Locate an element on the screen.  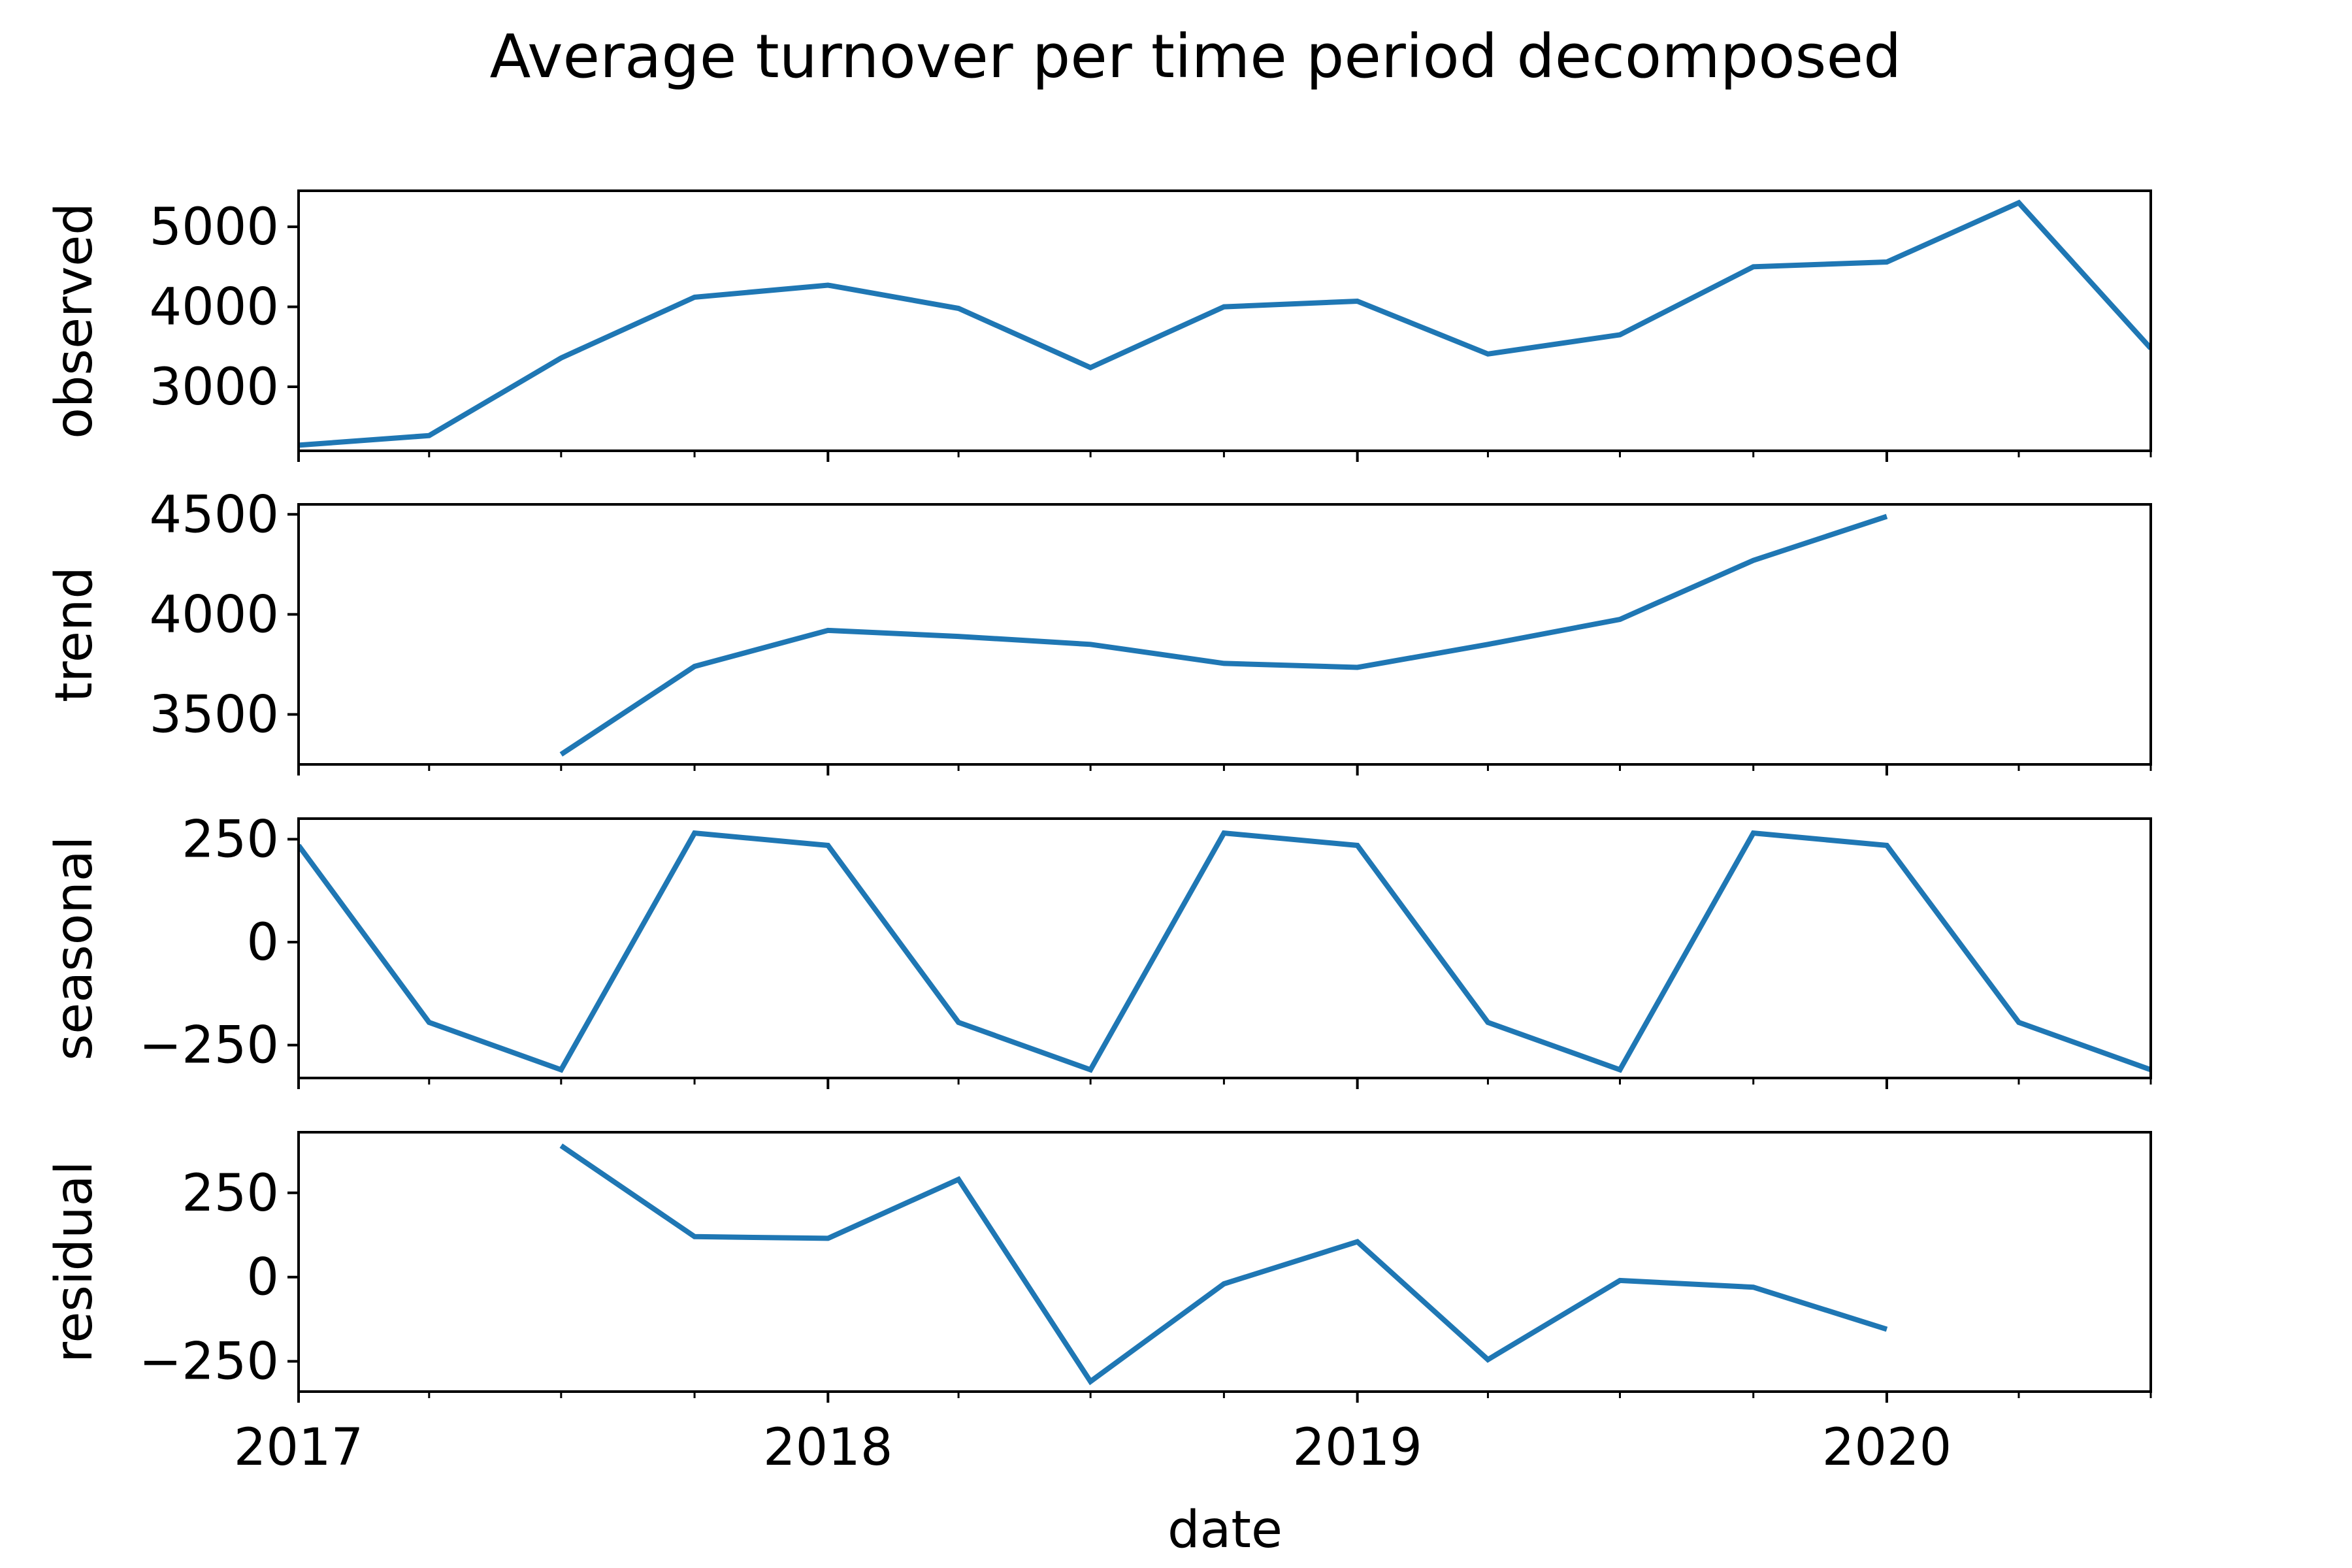
residual-y-tick-label: 250 is located at coordinates (230, 1193).